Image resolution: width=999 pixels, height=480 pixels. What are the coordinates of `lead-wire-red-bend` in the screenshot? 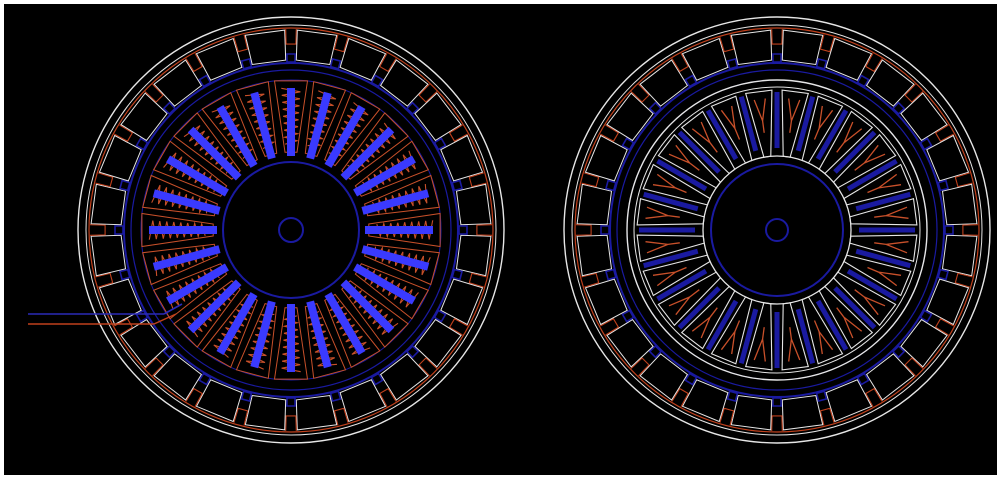 It's located at (165, 319).